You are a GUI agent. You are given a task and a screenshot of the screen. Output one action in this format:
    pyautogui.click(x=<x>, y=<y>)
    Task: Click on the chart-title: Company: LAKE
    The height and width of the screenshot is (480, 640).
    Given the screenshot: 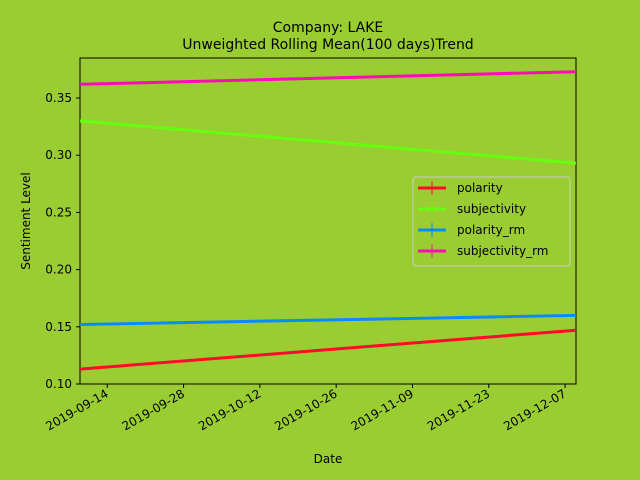 What is the action you would take?
    pyautogui.click(x=328, y=28)
    